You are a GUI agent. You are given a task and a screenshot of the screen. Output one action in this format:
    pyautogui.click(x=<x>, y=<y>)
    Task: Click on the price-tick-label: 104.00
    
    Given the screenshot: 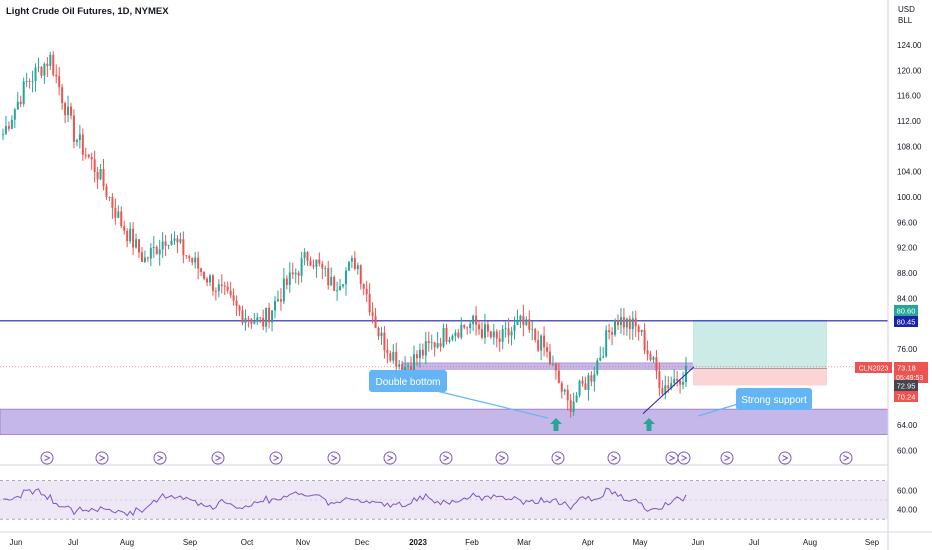 What is the action you would take?
    pyautogui.click(x=909, y=172)
    